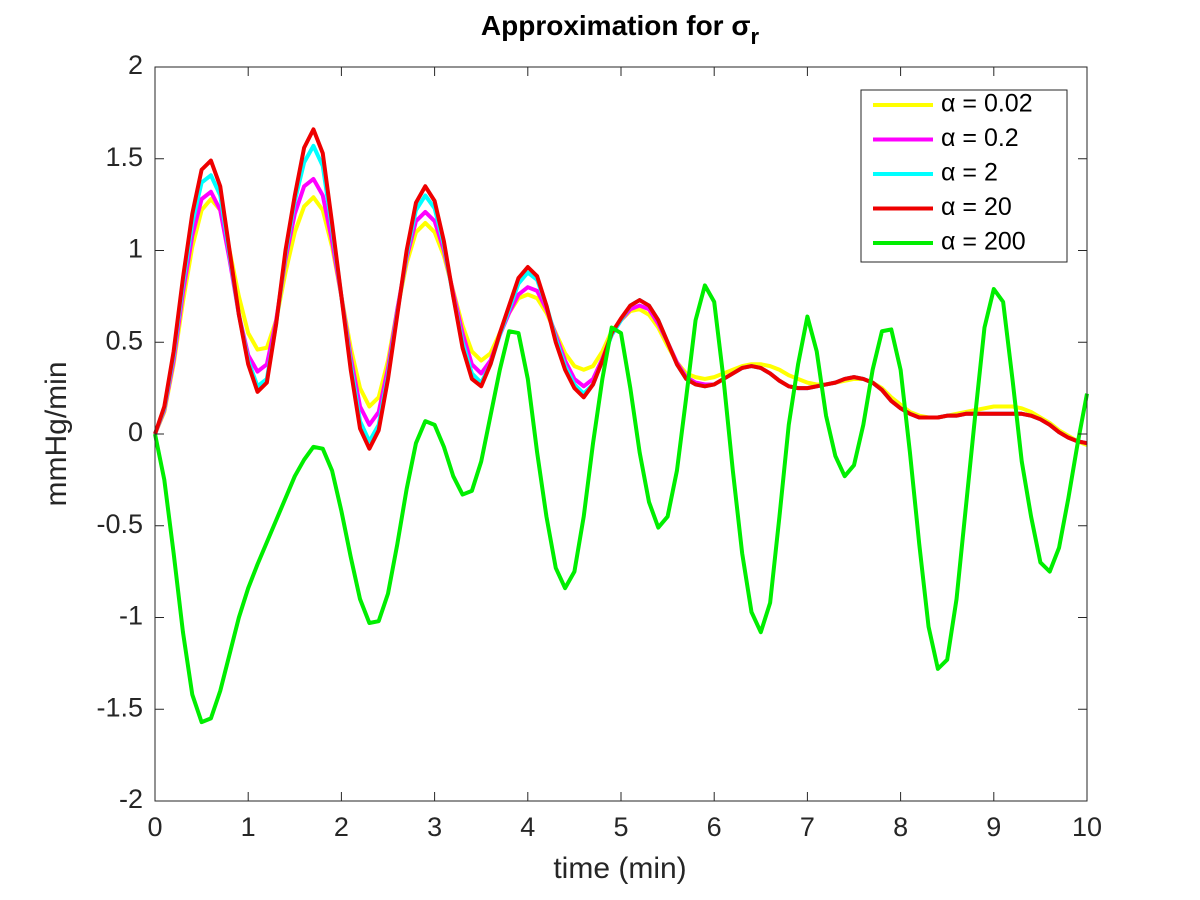 Image resolution: width=1200 pixels, height=900 pixels. I want to click on y-tick-label: 0, so click(135, 432).